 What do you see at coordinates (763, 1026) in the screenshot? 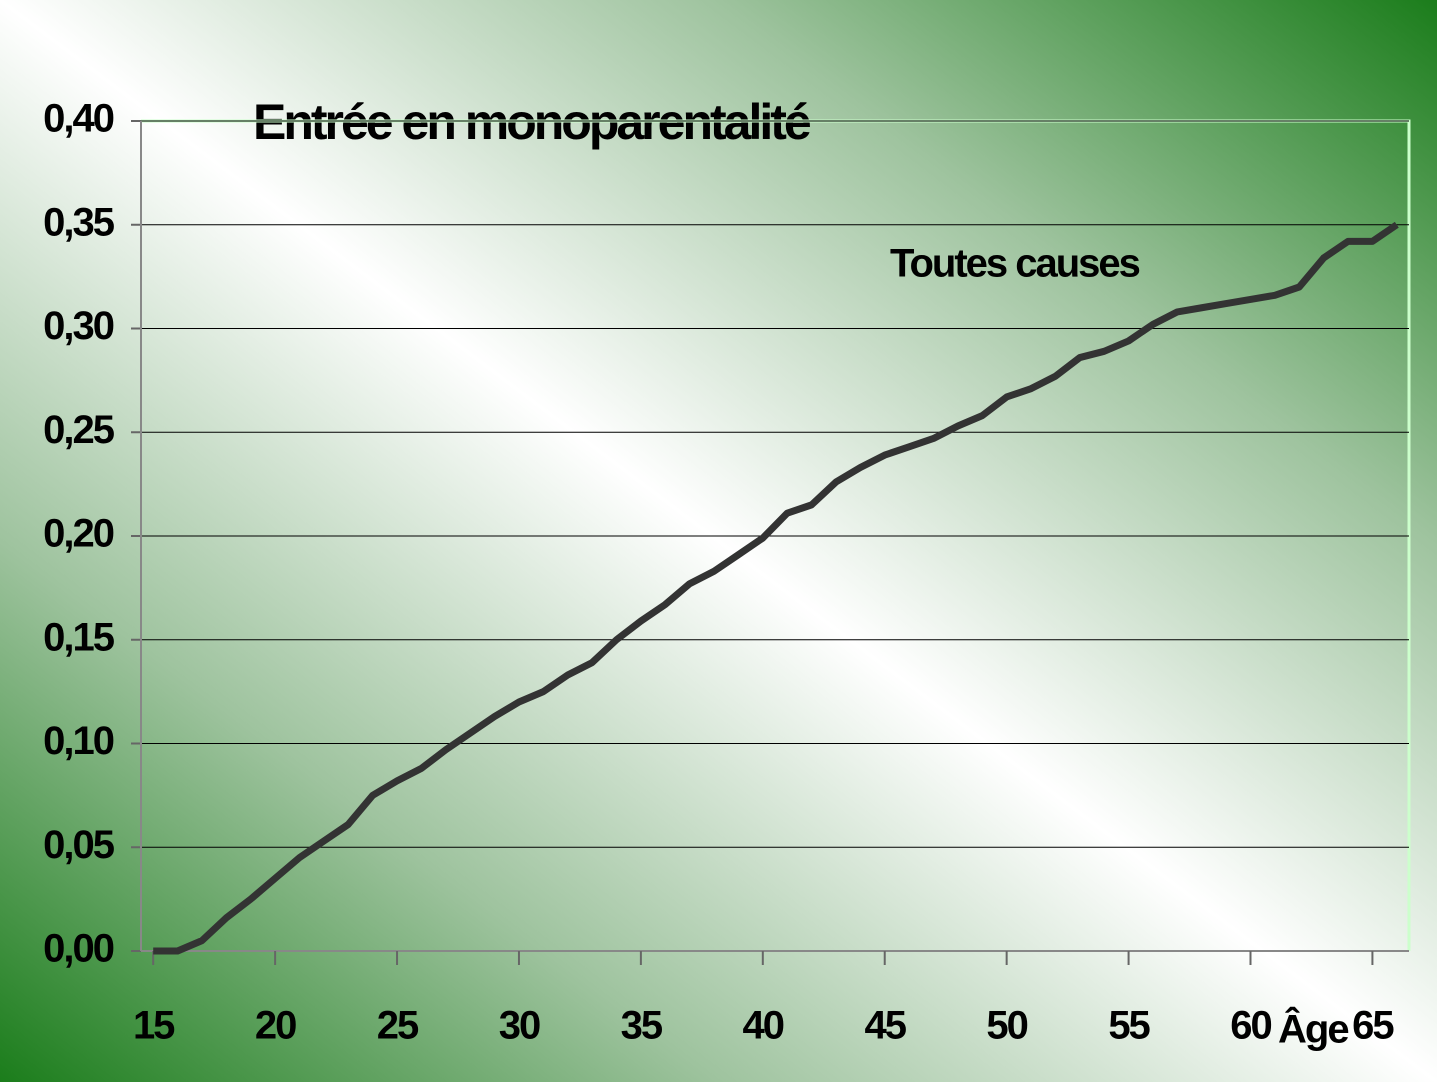
I see `x-tick-label: 40` at bounding box center [763, 1026].